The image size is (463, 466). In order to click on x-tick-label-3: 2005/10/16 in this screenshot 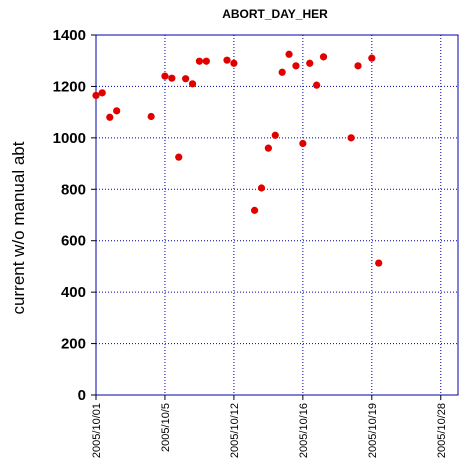, I will do `click(304, 430)`.